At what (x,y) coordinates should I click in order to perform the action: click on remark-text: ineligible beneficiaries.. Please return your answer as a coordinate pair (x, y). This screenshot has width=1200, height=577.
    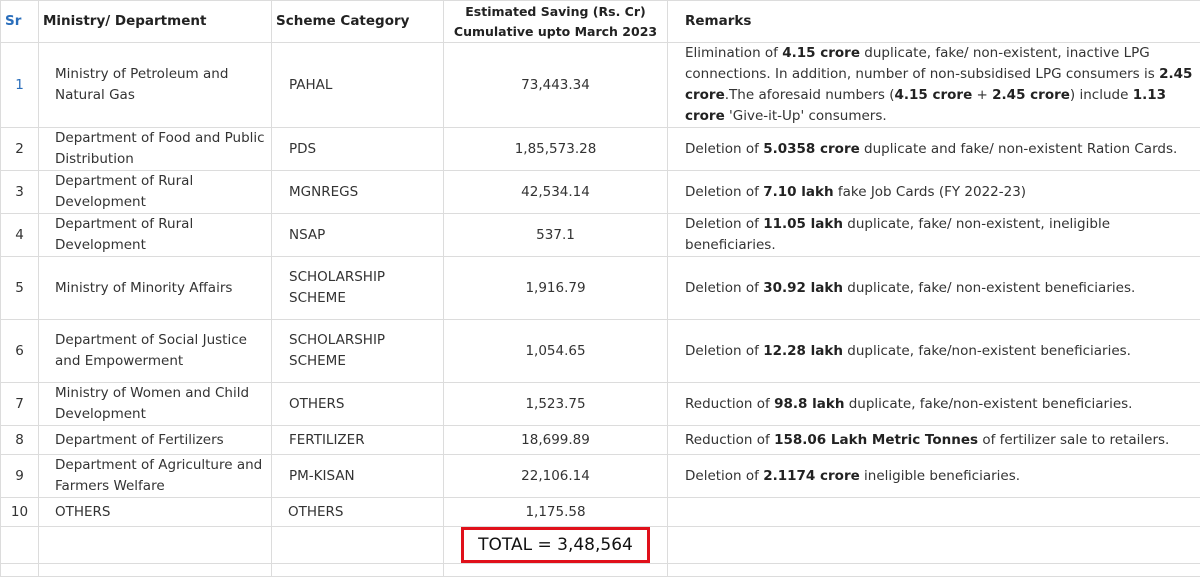
    Looking at the image, I should click on (940, 476).